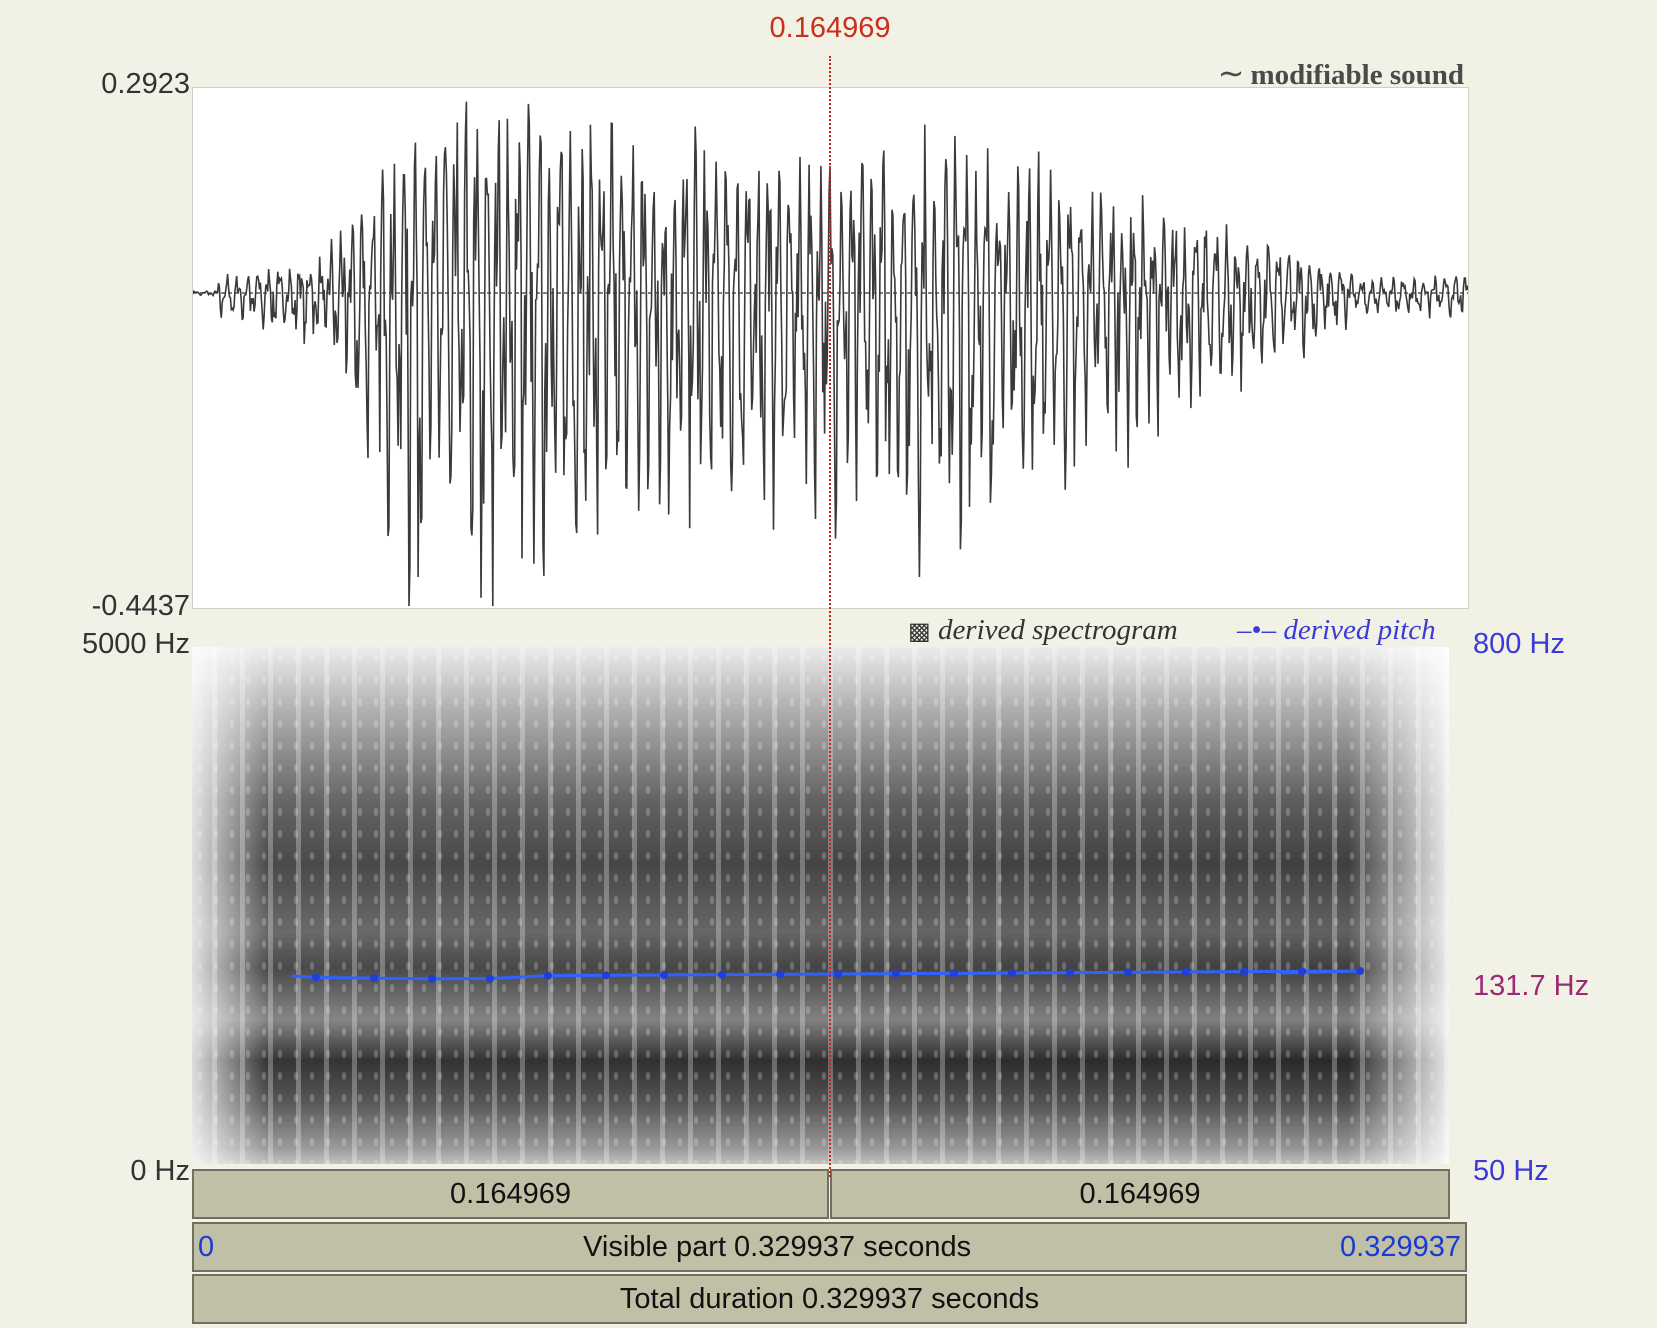 Image resolution: width=1657 pixels, height=1328 pixels. What do you see at coordinates (160, 1171) in the screenshot?
I see `spectrogram-freq-min: 0 Hz` at bounding box center [160, 1171].